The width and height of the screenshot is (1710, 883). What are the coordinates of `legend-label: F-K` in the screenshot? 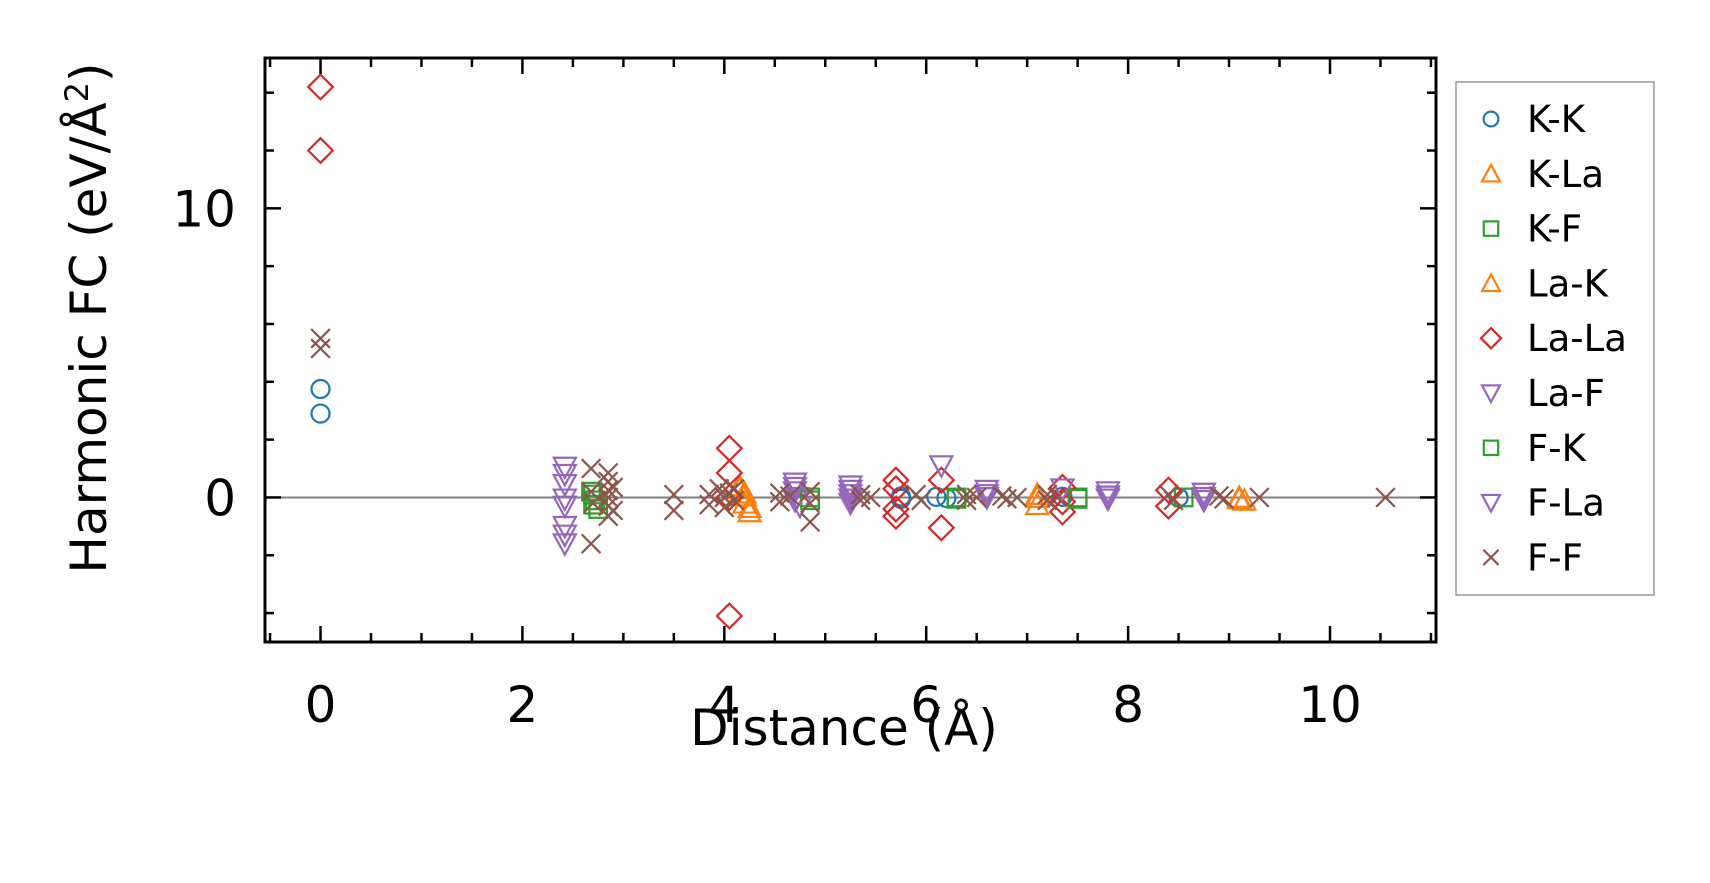 It's located at (1557, 448).